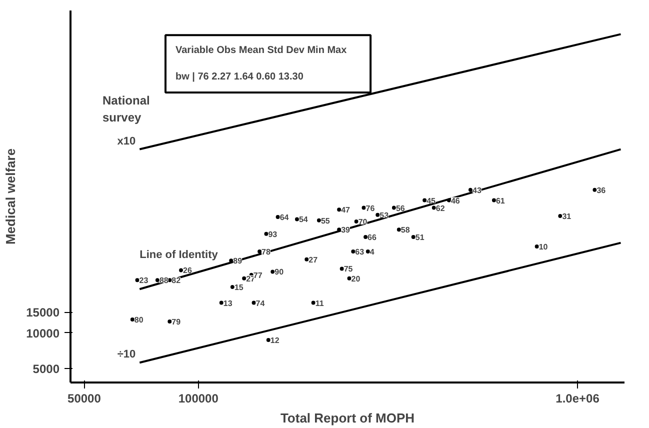  I want to click on annotation: 36, so click(601, 190).